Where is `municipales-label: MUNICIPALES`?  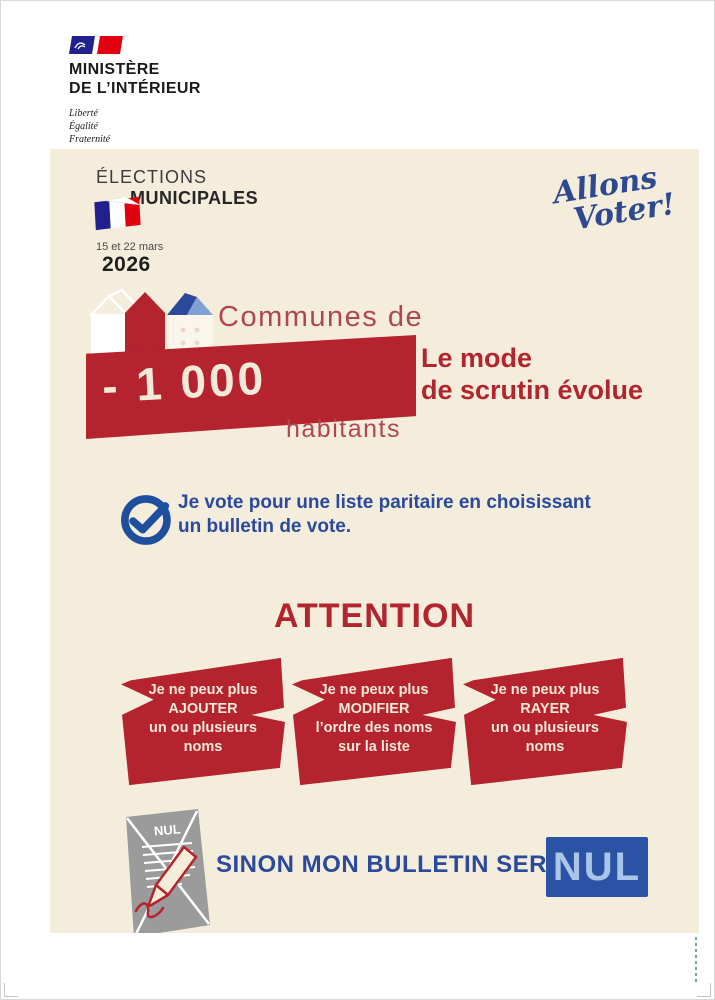 municipales-label: MUNICIPALES is located at coordinates (194, 198).